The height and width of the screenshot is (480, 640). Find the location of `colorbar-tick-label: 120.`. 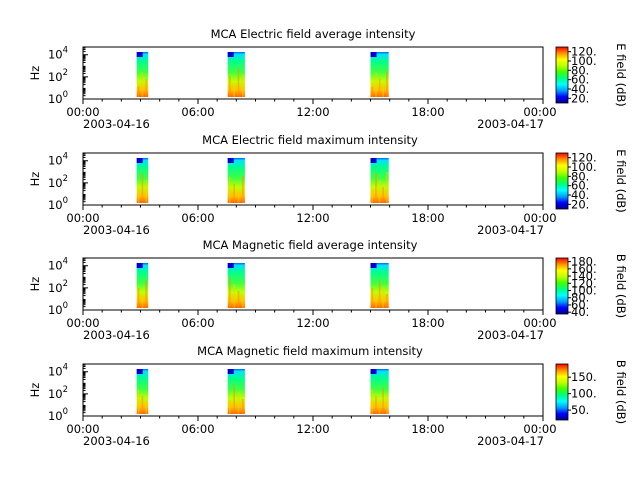

colorbar-tick-label: 120. is located at coordinates (584, 158).